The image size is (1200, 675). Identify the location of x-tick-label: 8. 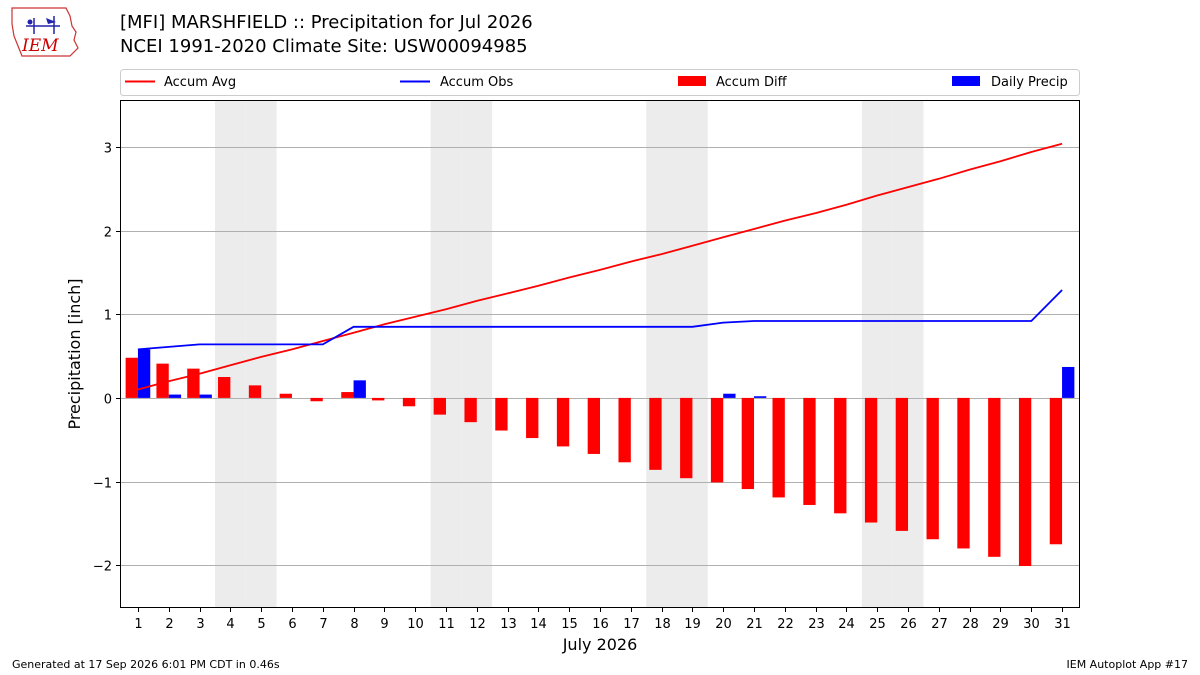
(354, 624).